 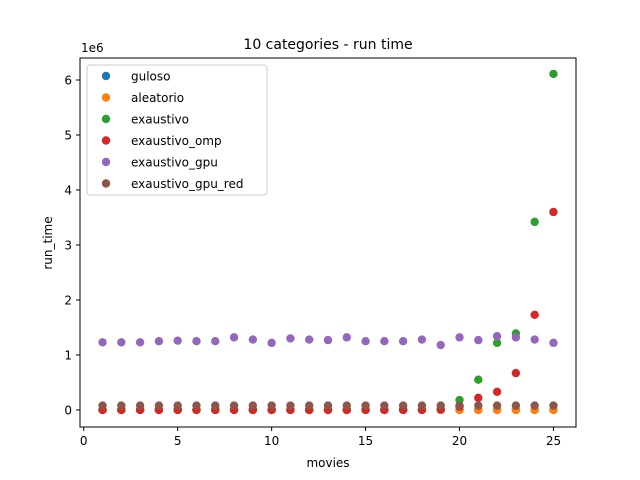 I want to click on legend-marker-exaustivo_gpu_red, so click(x=106, y=183).